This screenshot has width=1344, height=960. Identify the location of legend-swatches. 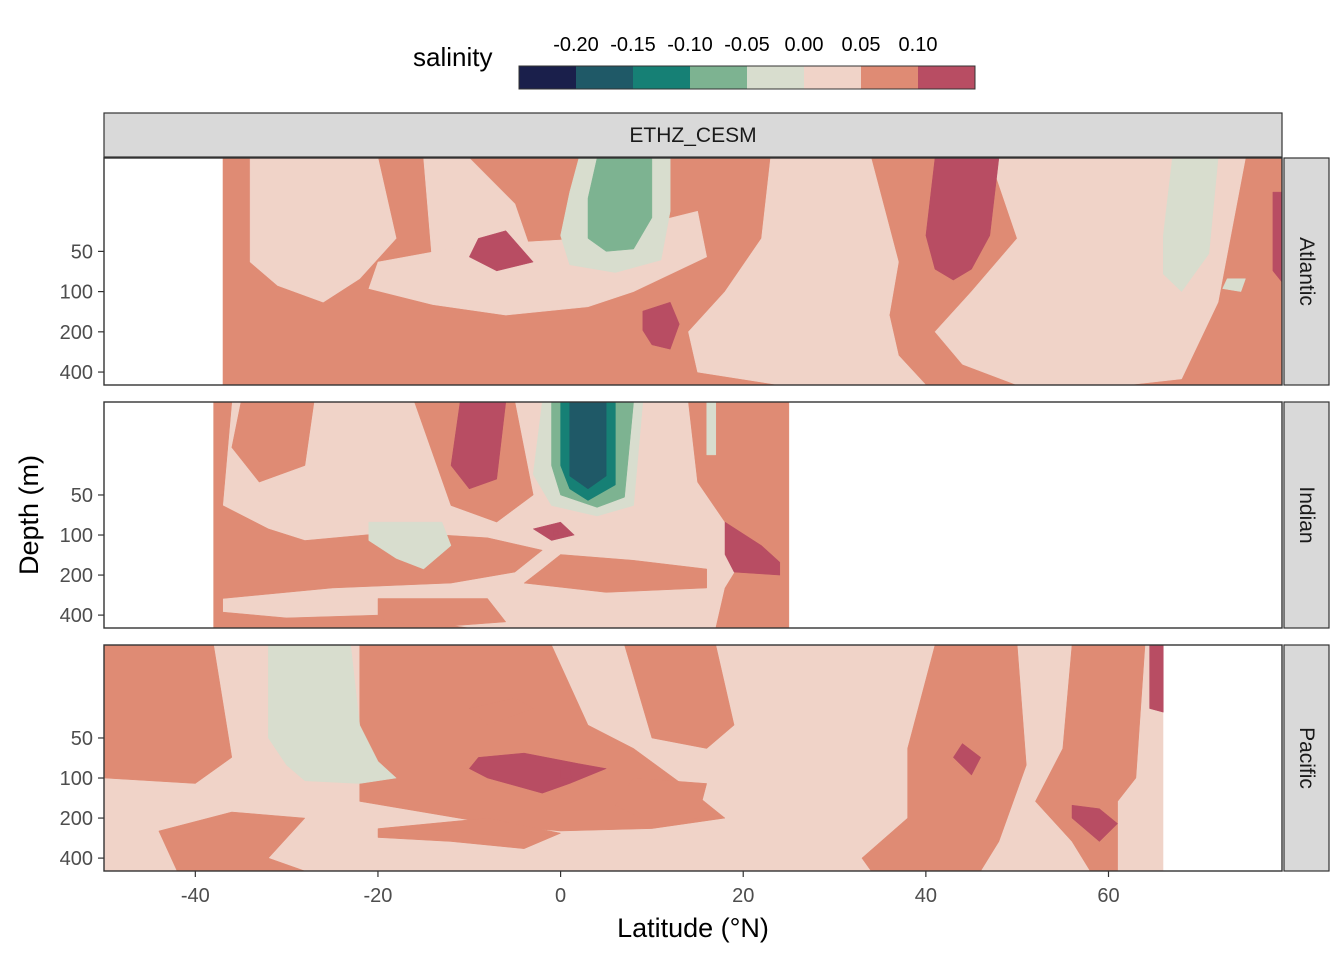
(747, 77).